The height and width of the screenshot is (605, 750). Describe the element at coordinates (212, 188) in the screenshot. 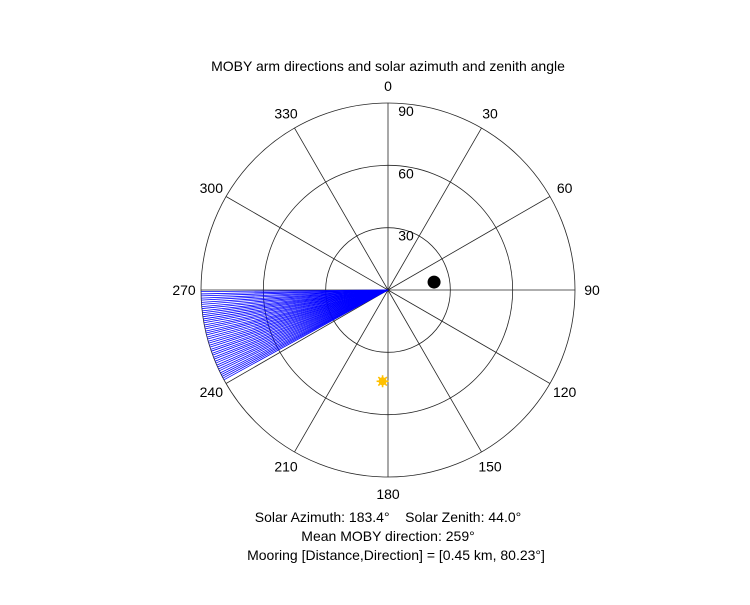

I see `theta-tick-label-300: 300` at that location.